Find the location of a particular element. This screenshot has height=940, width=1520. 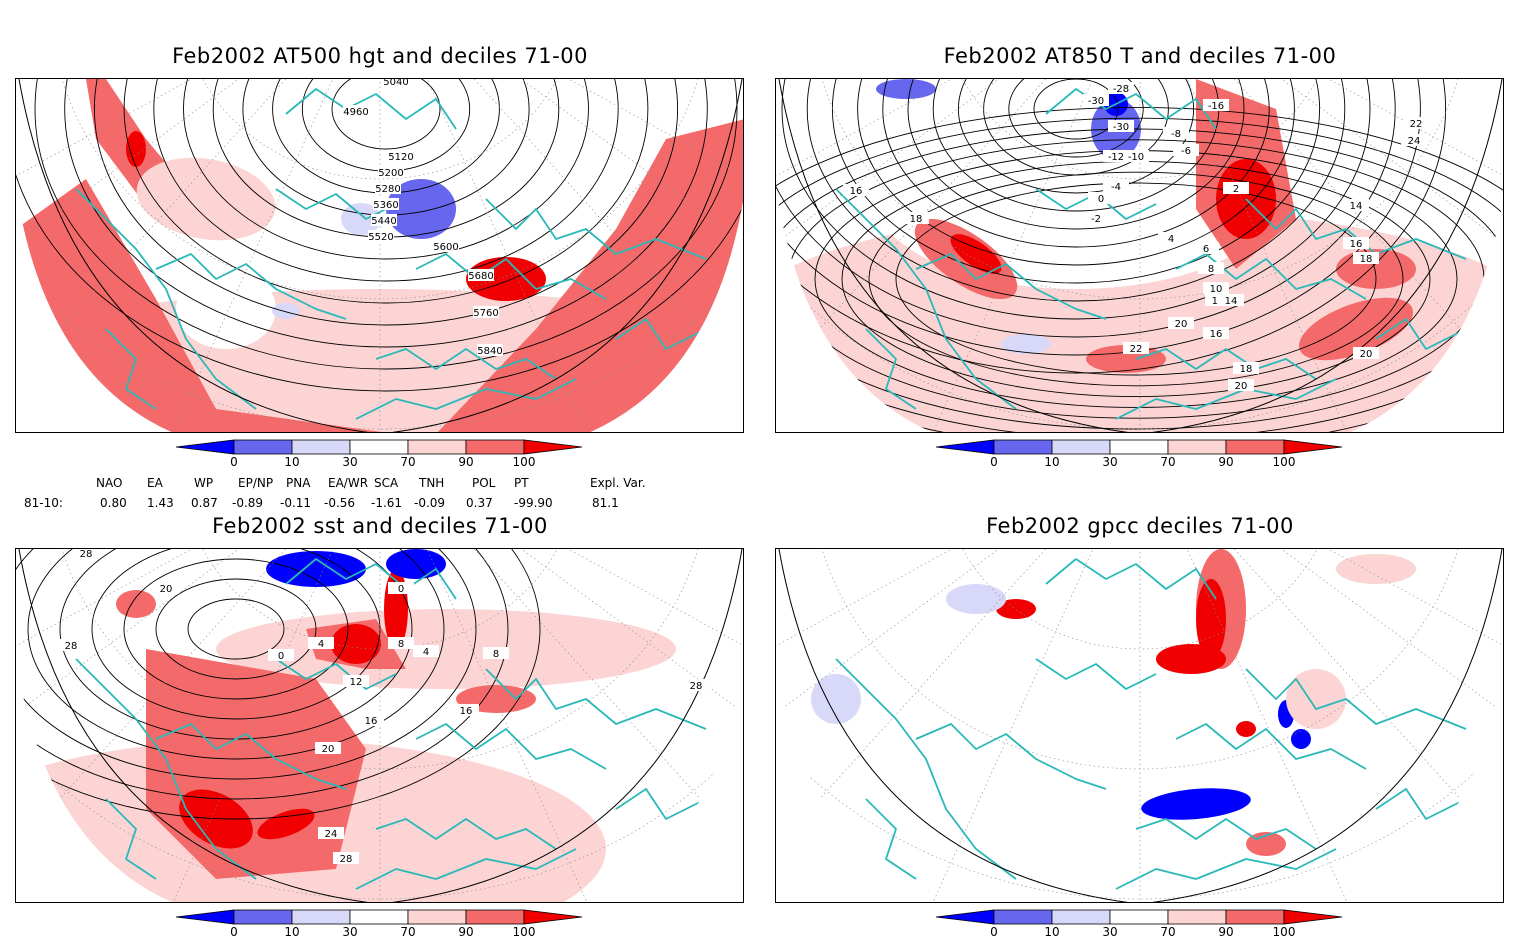

panel-title-t850: Feb2002 AT850 T and deciles 71-00 is located at coordinates (1140, 56).